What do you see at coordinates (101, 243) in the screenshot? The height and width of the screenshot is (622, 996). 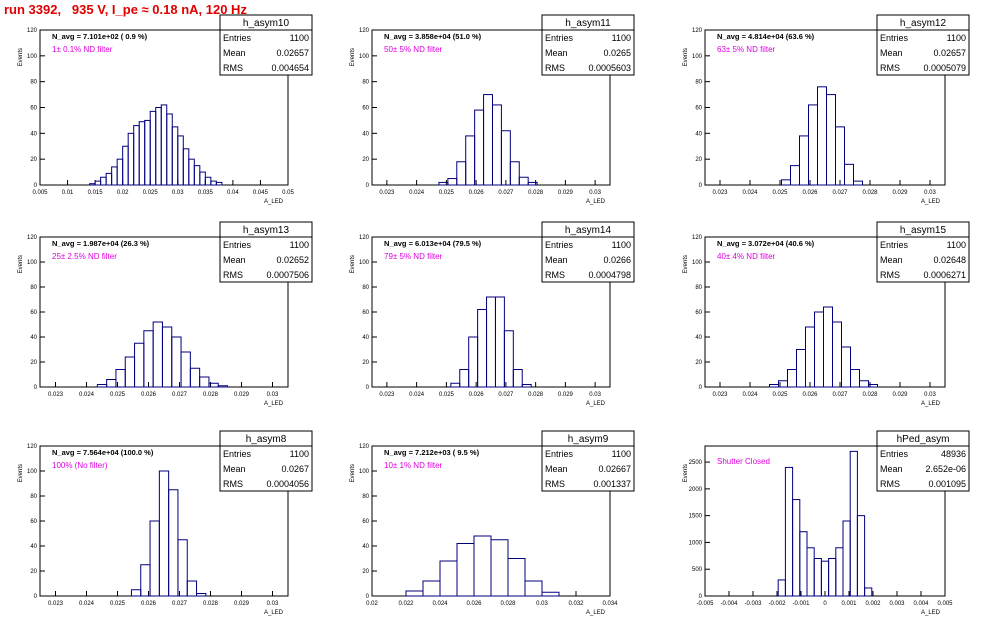 I see `navg-label: N_avg = 1.987e+04 (26.3 %)` at bounding box center [101, 243].